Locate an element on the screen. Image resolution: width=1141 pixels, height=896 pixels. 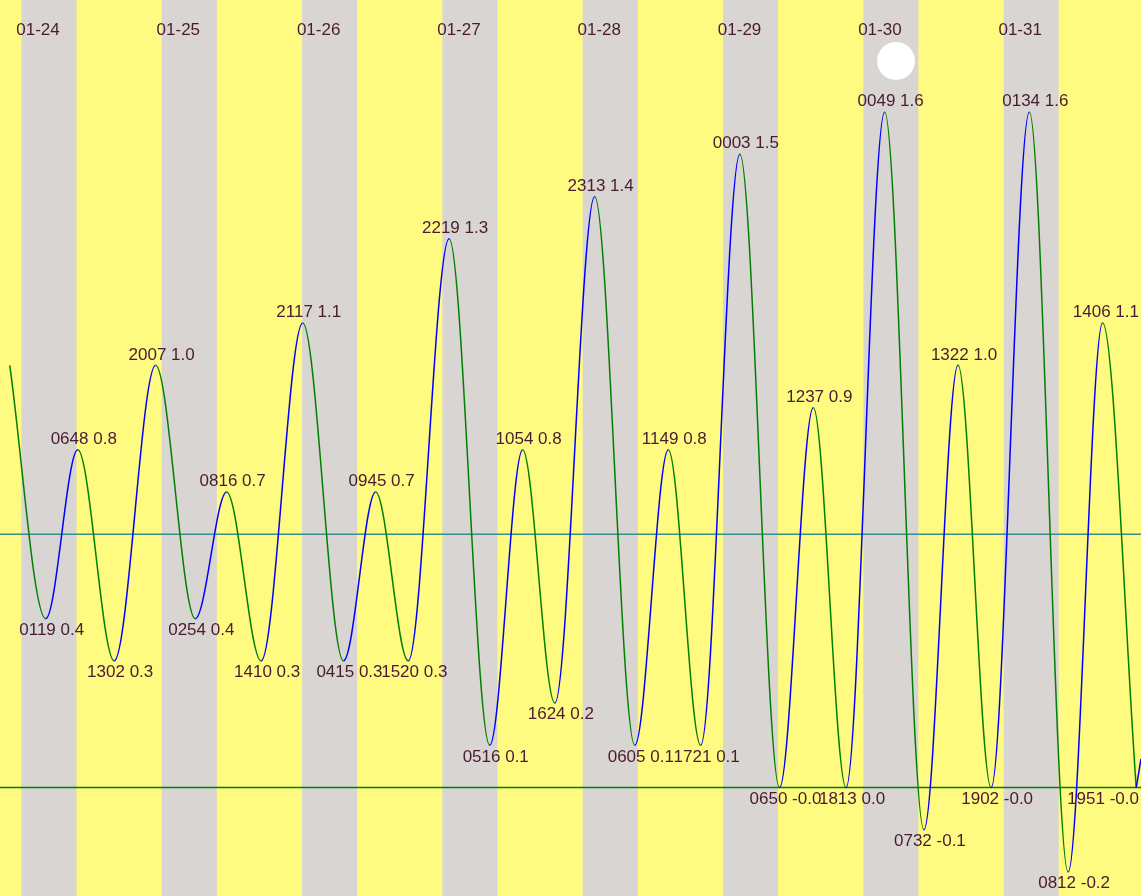
data-label: 1902 -0.0 is located at coordinates (997, 798).